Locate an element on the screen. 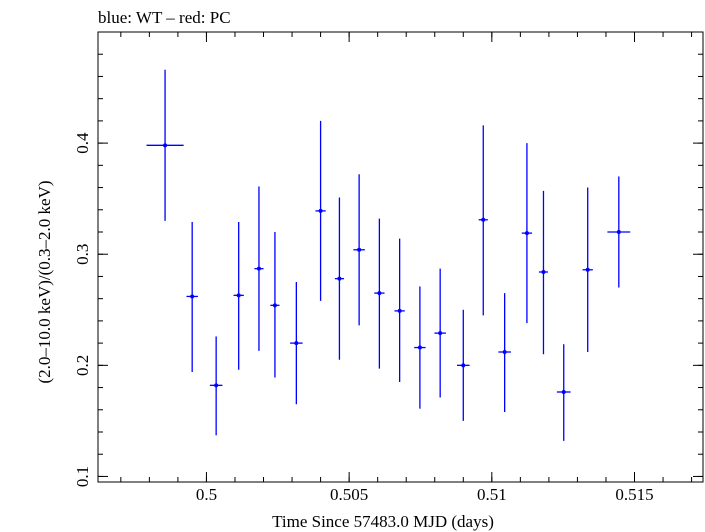  y-tick-label: 0.3 is located at coordinates (82, 254).